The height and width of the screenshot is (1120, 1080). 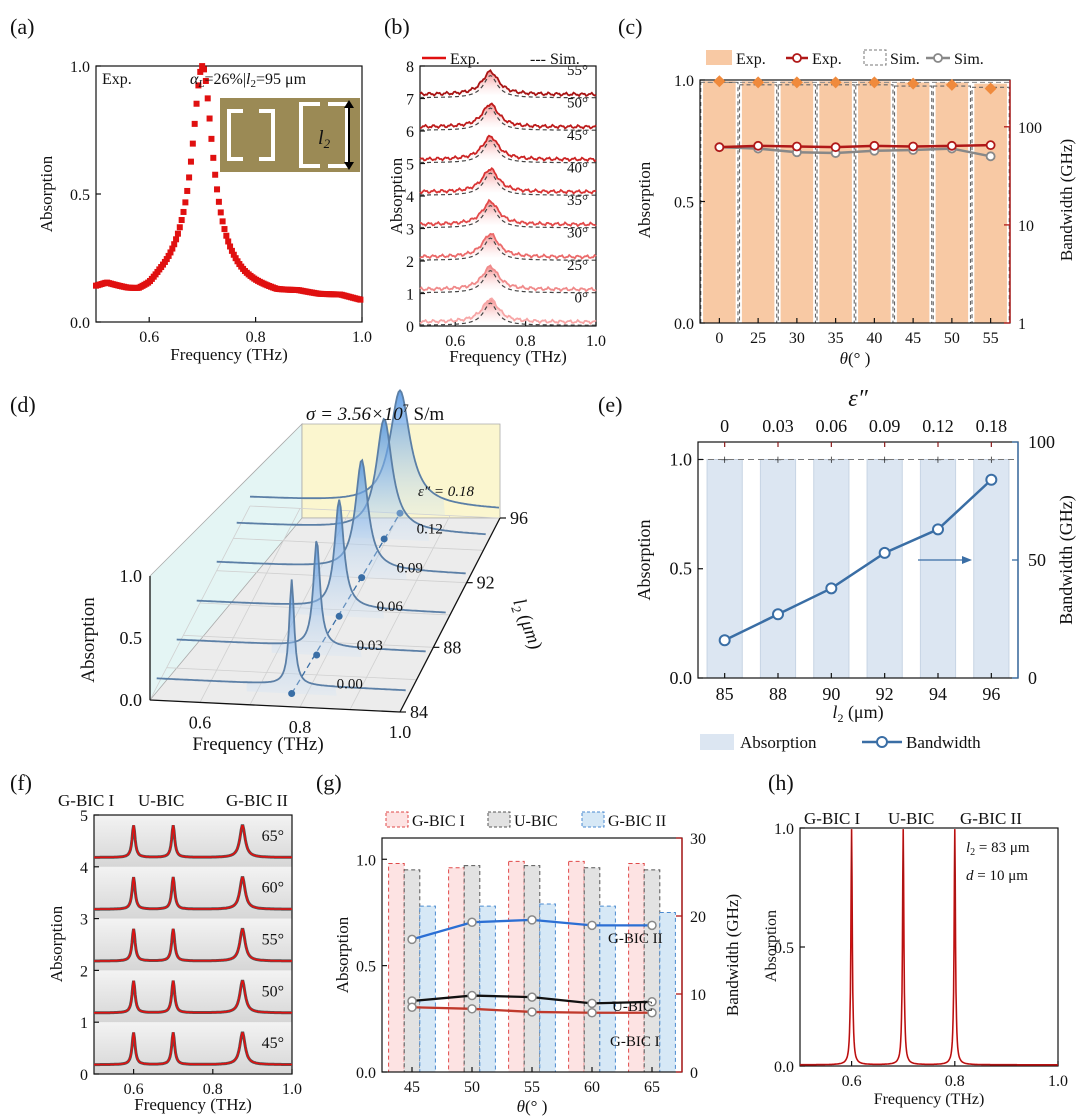 What do you see at coordinates (410, 197) in the screenshot?
I see `b-ytick-label: 4` at bounding box center [410, 197].